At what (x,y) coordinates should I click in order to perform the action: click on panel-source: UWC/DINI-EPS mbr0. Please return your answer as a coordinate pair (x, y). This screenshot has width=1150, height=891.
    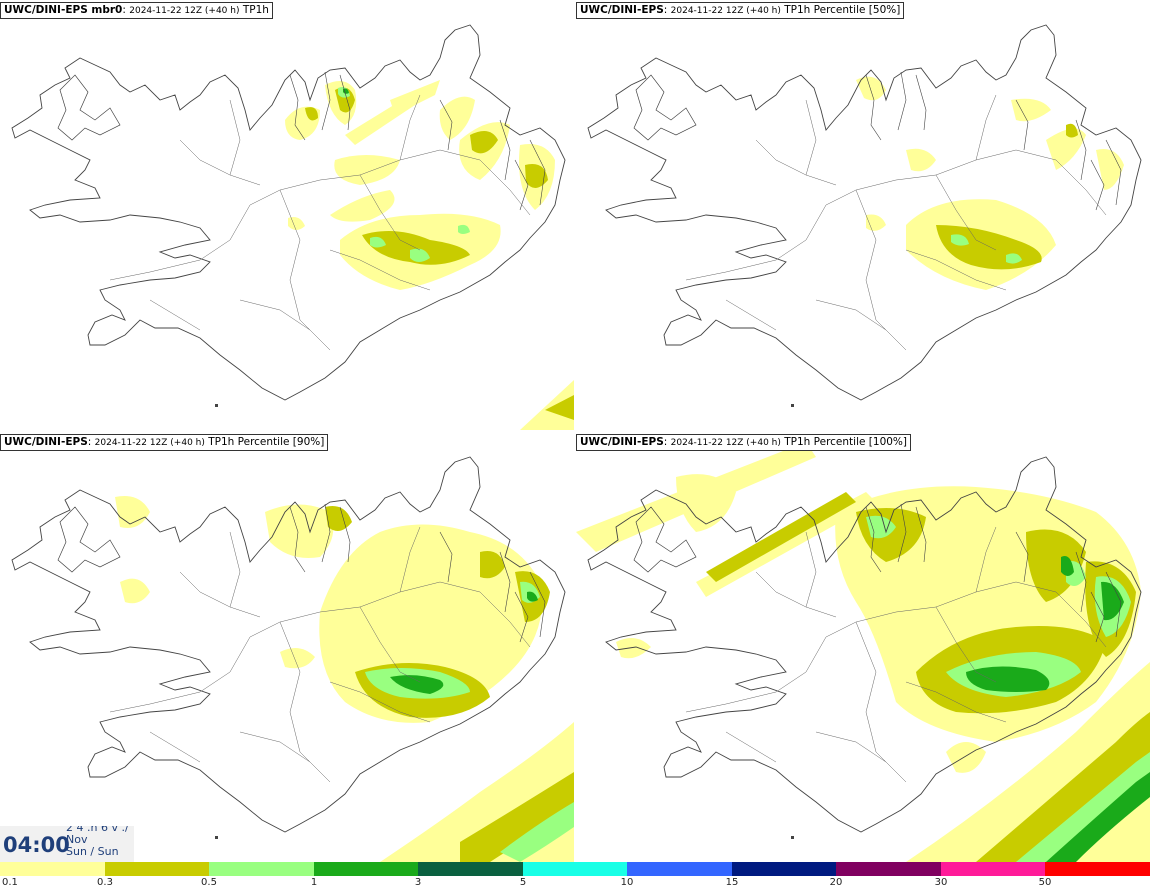
    Looking at the image, I should click on (63, 10).